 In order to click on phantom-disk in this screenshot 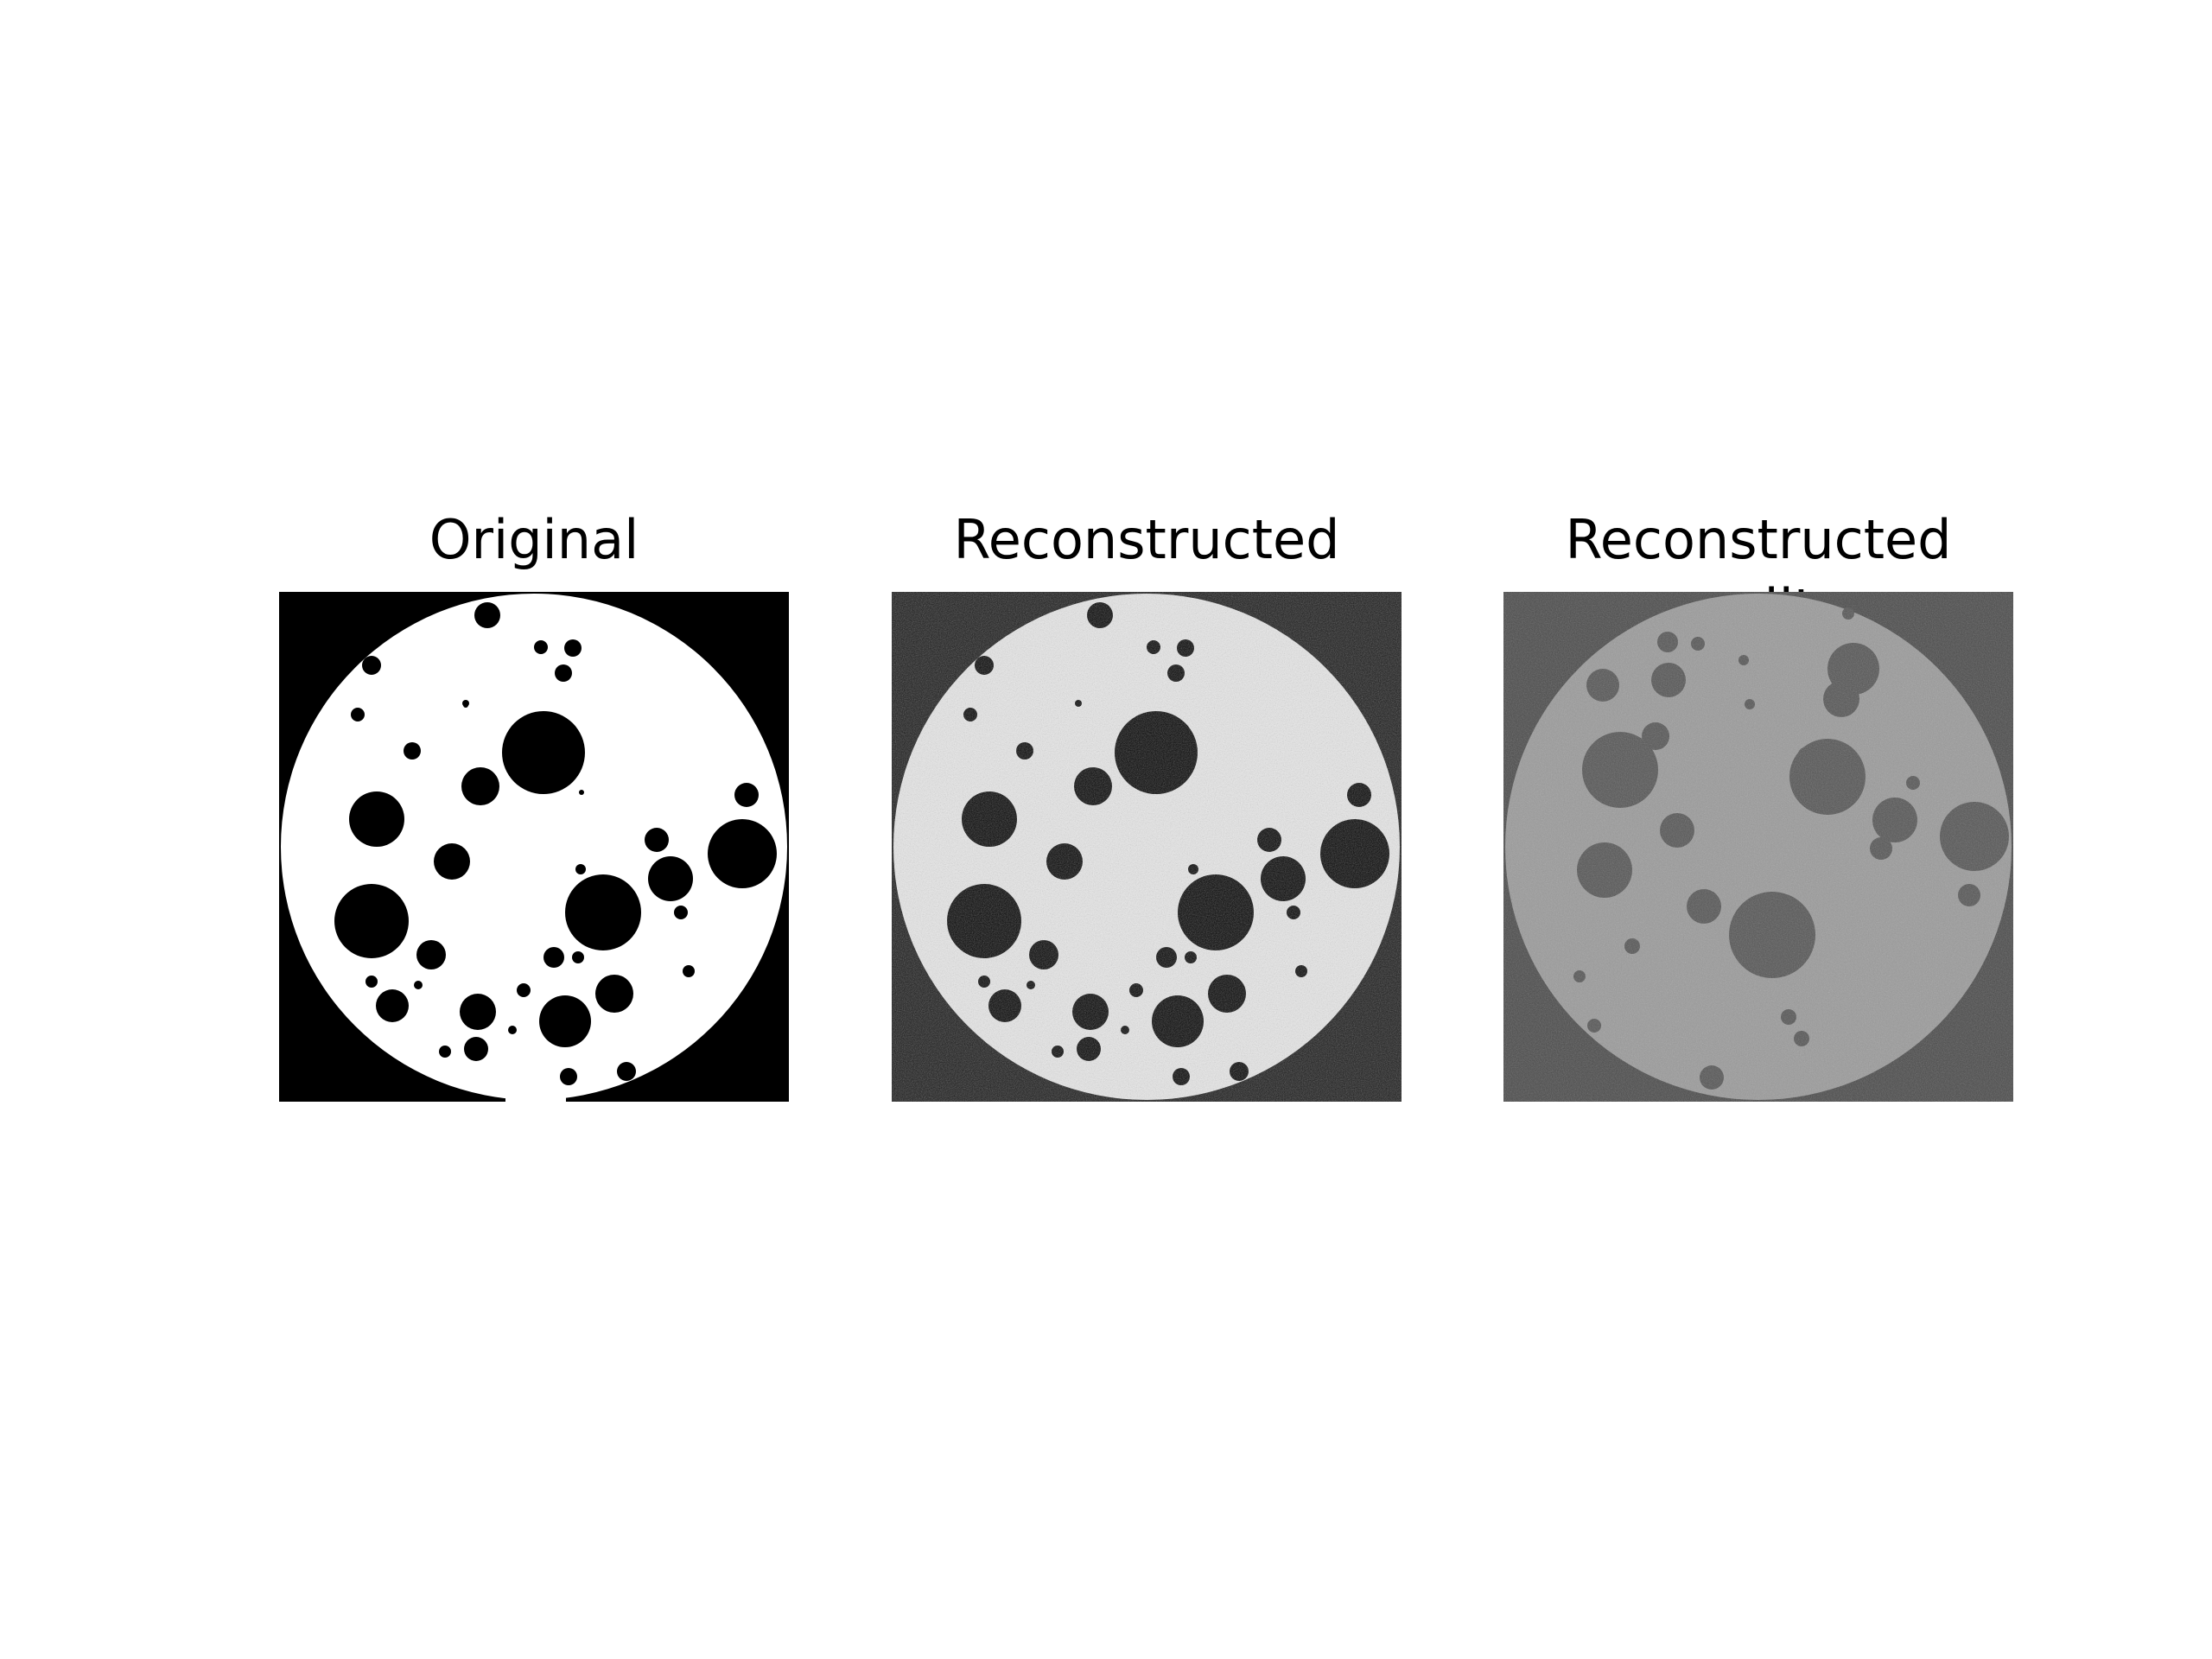, I will do `click(534, 847)`.